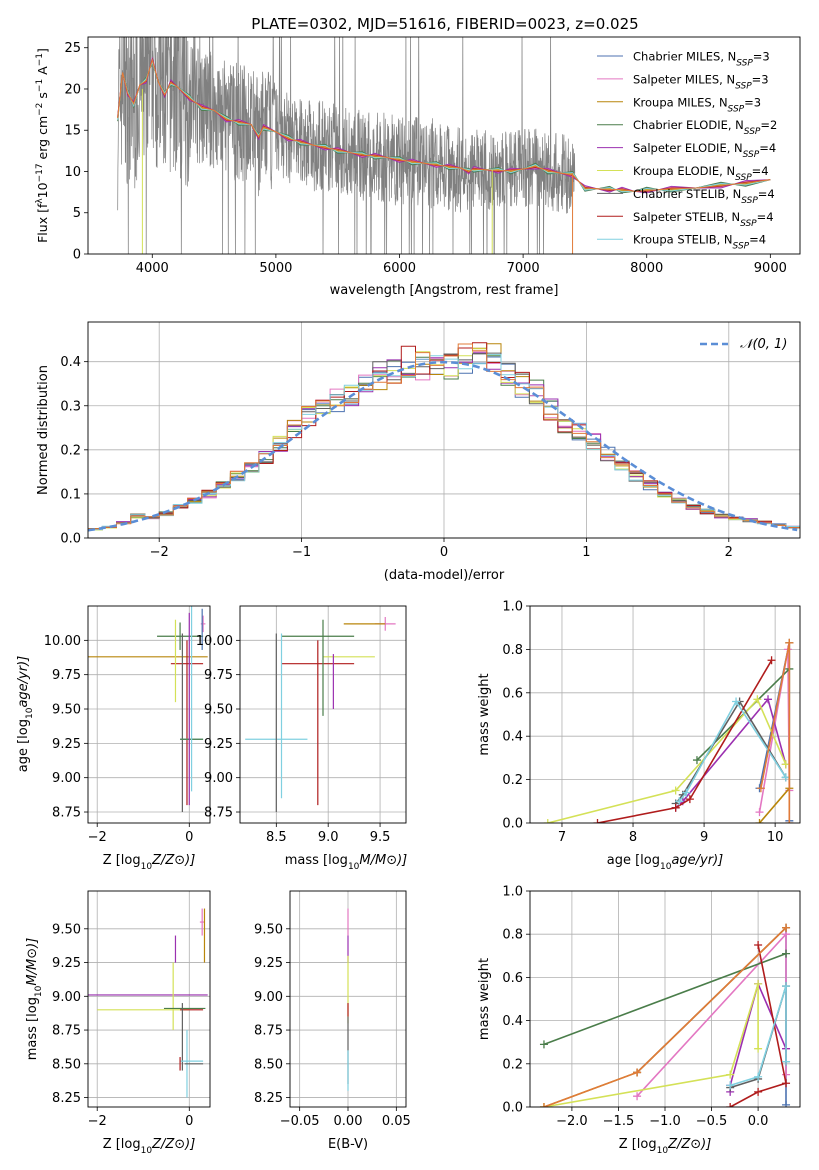 The image size is (819, 1170). I want to click on y-tick-label: 20, so click(72, 89).